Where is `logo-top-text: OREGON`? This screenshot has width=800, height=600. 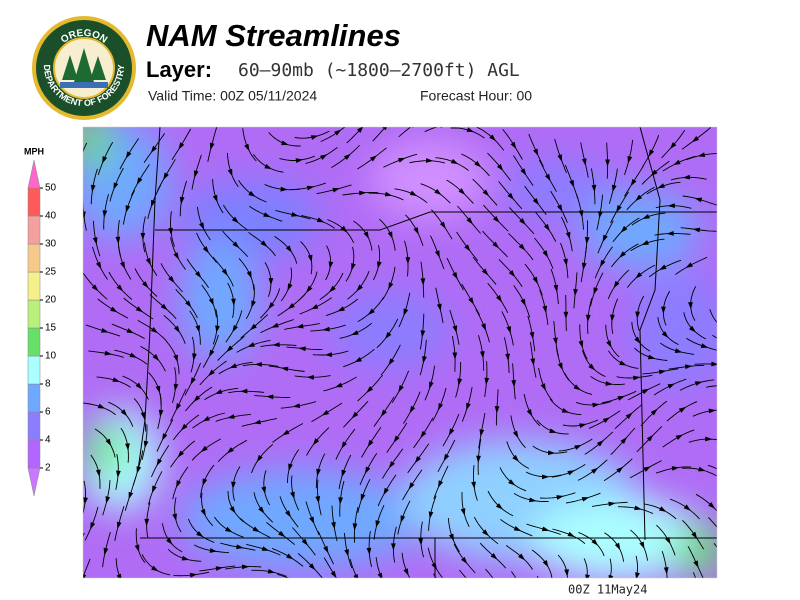 logo-top-text: OREGON is located at coordinates (84, 37).